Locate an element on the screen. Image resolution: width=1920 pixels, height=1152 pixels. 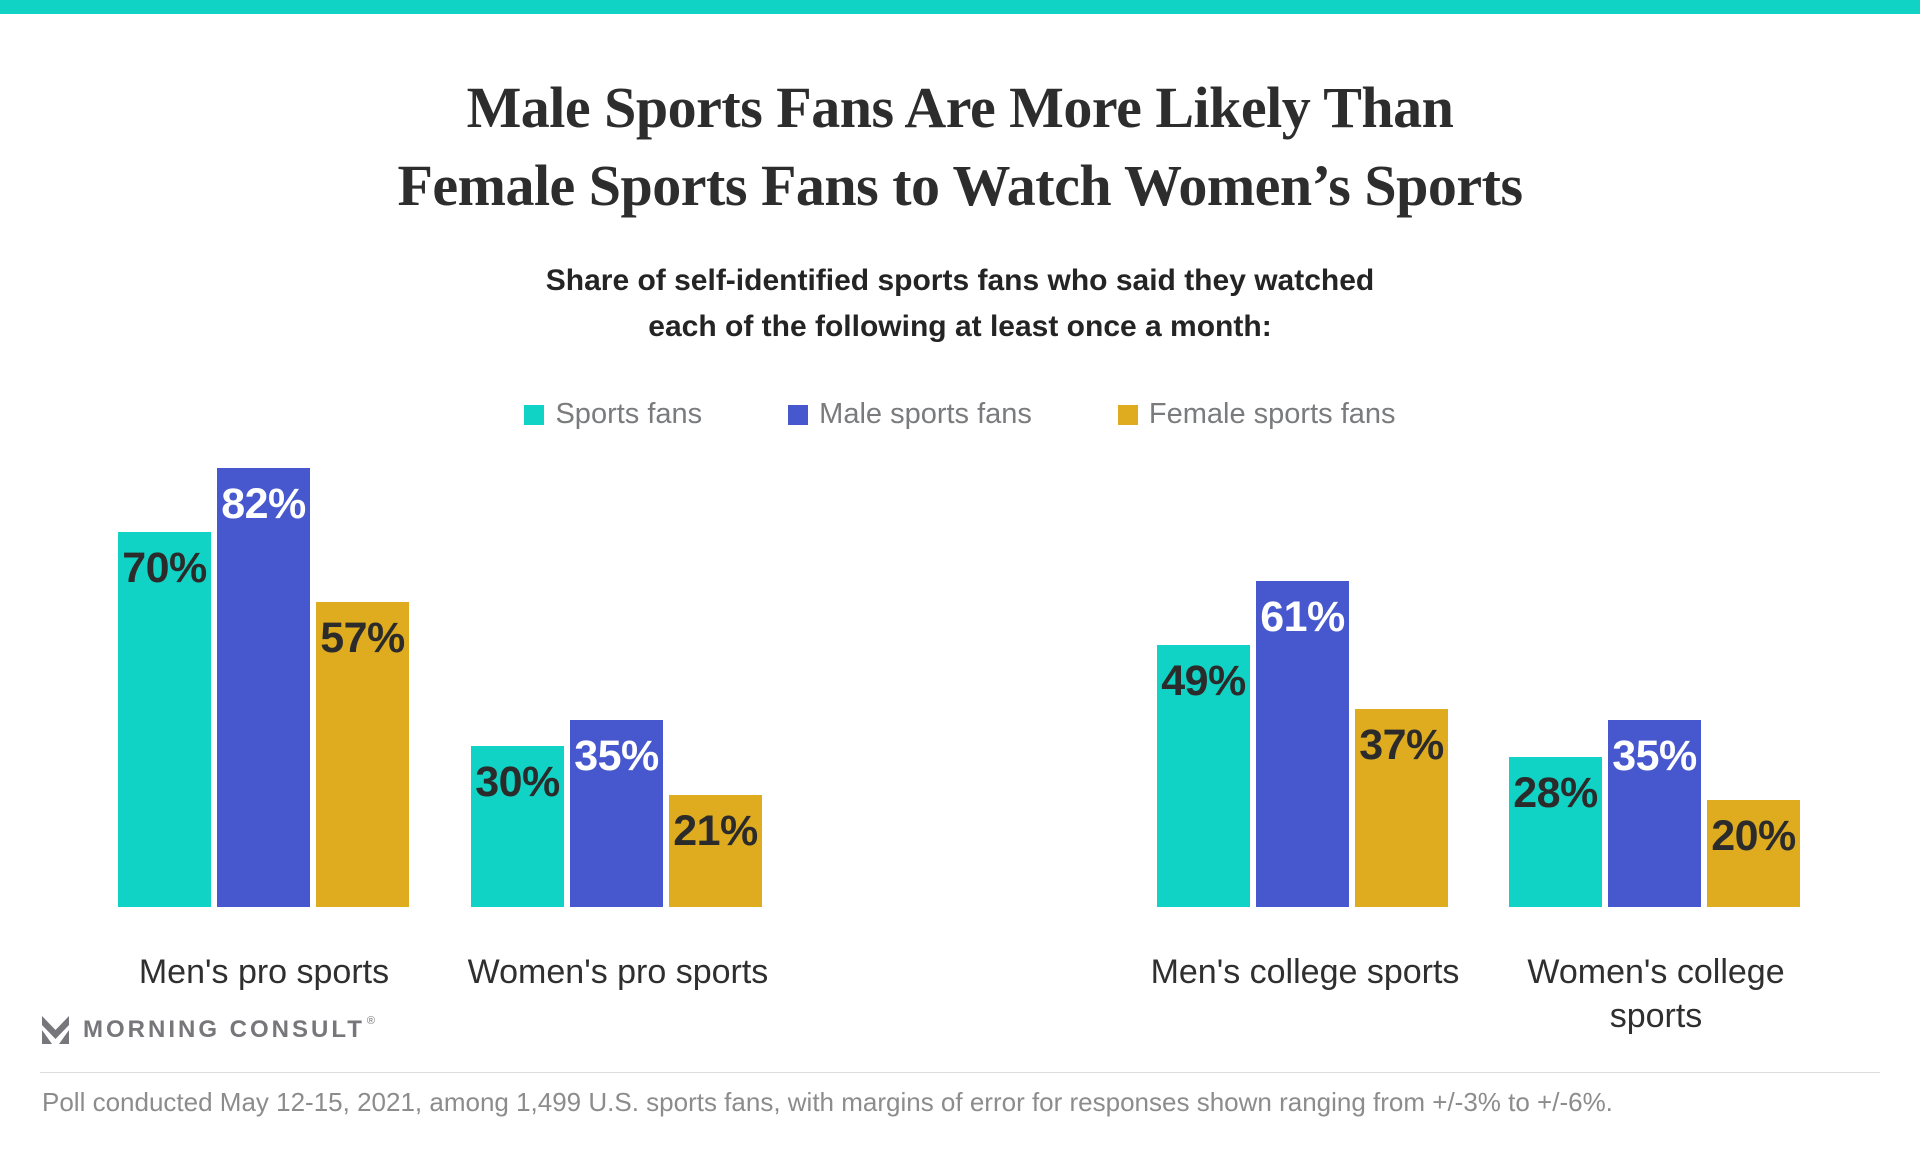
bar-group-women-s-pro-sports: 30% 35% 21% is located at coordinates (616, 813).